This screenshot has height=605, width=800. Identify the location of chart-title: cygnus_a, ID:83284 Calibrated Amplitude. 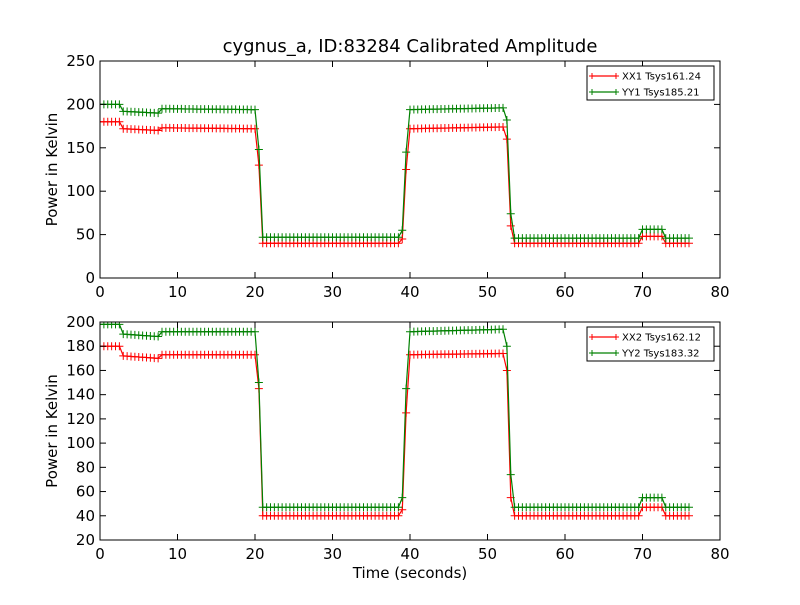
(410, 46).